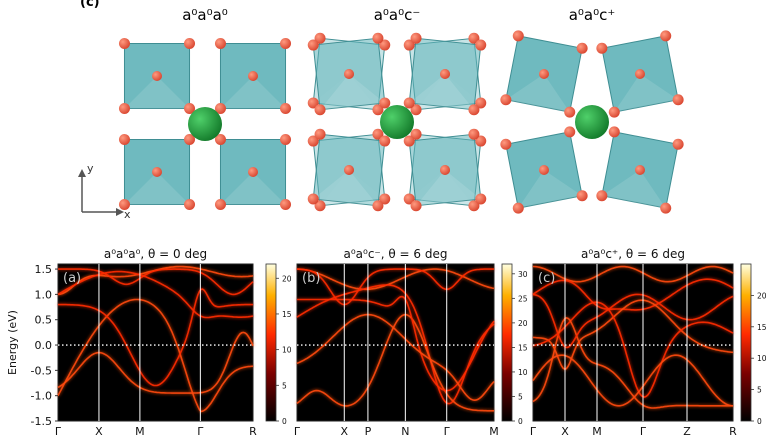 The height and width of the screenshot is (443, 780). What do you see at coordinates (41, 370) in the screenshot?
I see `ytick-label: -0.5` at bounding box center [41, 370].